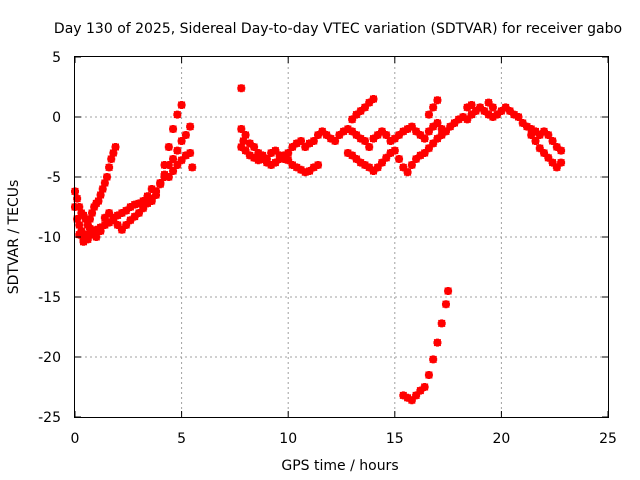 The height and width of the screenshot is (480, 640). Describe the element at coordinates (54, 178) in the screenshot. I see `y-tick-label: -5` at that location.